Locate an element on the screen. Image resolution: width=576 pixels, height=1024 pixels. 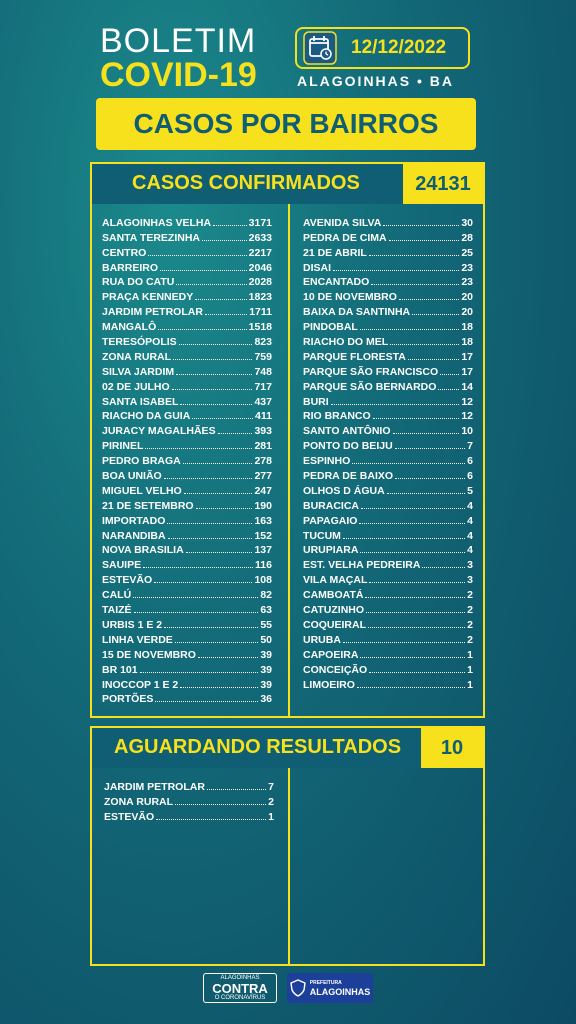
neighborhood-row: ENCANTADO 23 is located at coordinates (388, 281).